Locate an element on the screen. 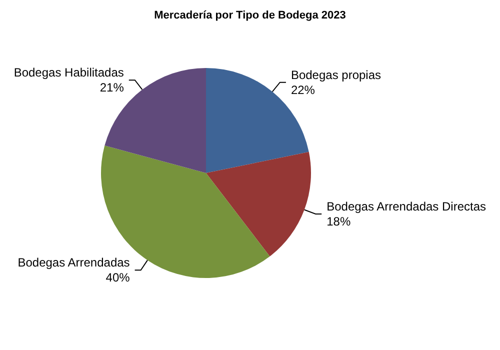 The height and width of the screenshot is (350, 500). slice-label: Bodegas Arrendadas is located at coordinates (74, 263).